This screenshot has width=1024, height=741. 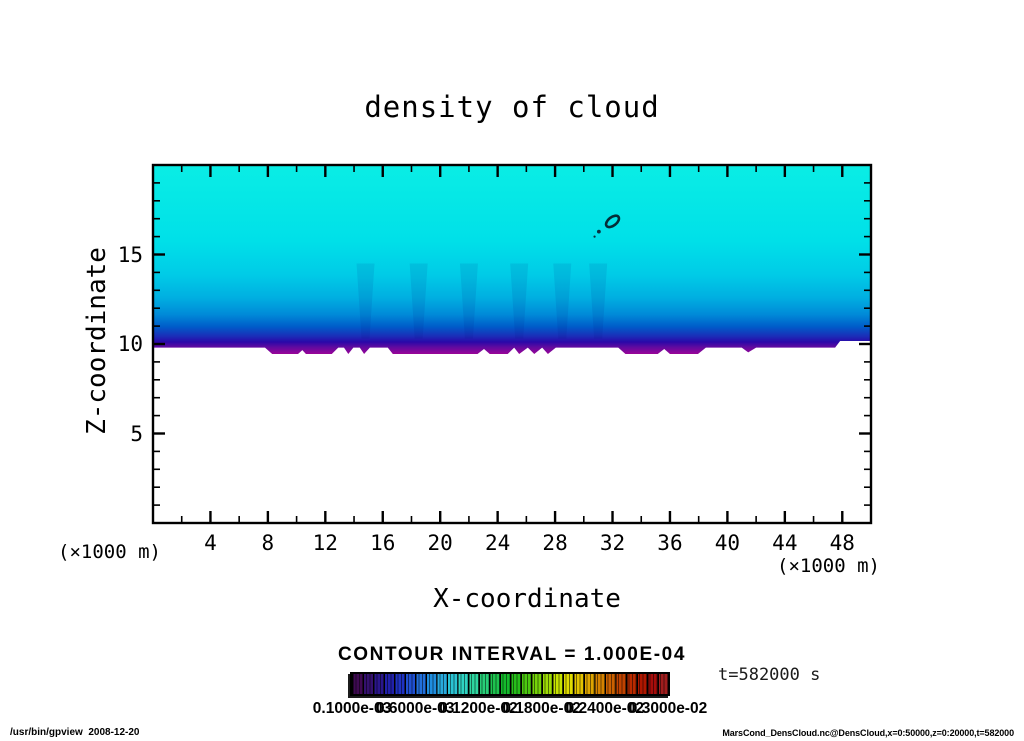 What do you see at coordinates (415, 708) in the screenshot?
I see `colorbar-value-label: 0.6000e-03` at bounding box center [415, 708].